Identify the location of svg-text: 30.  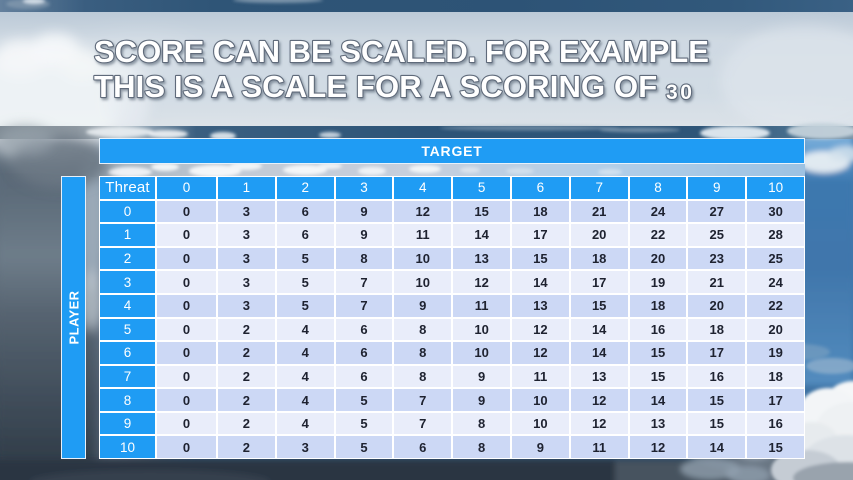
(680, 92).